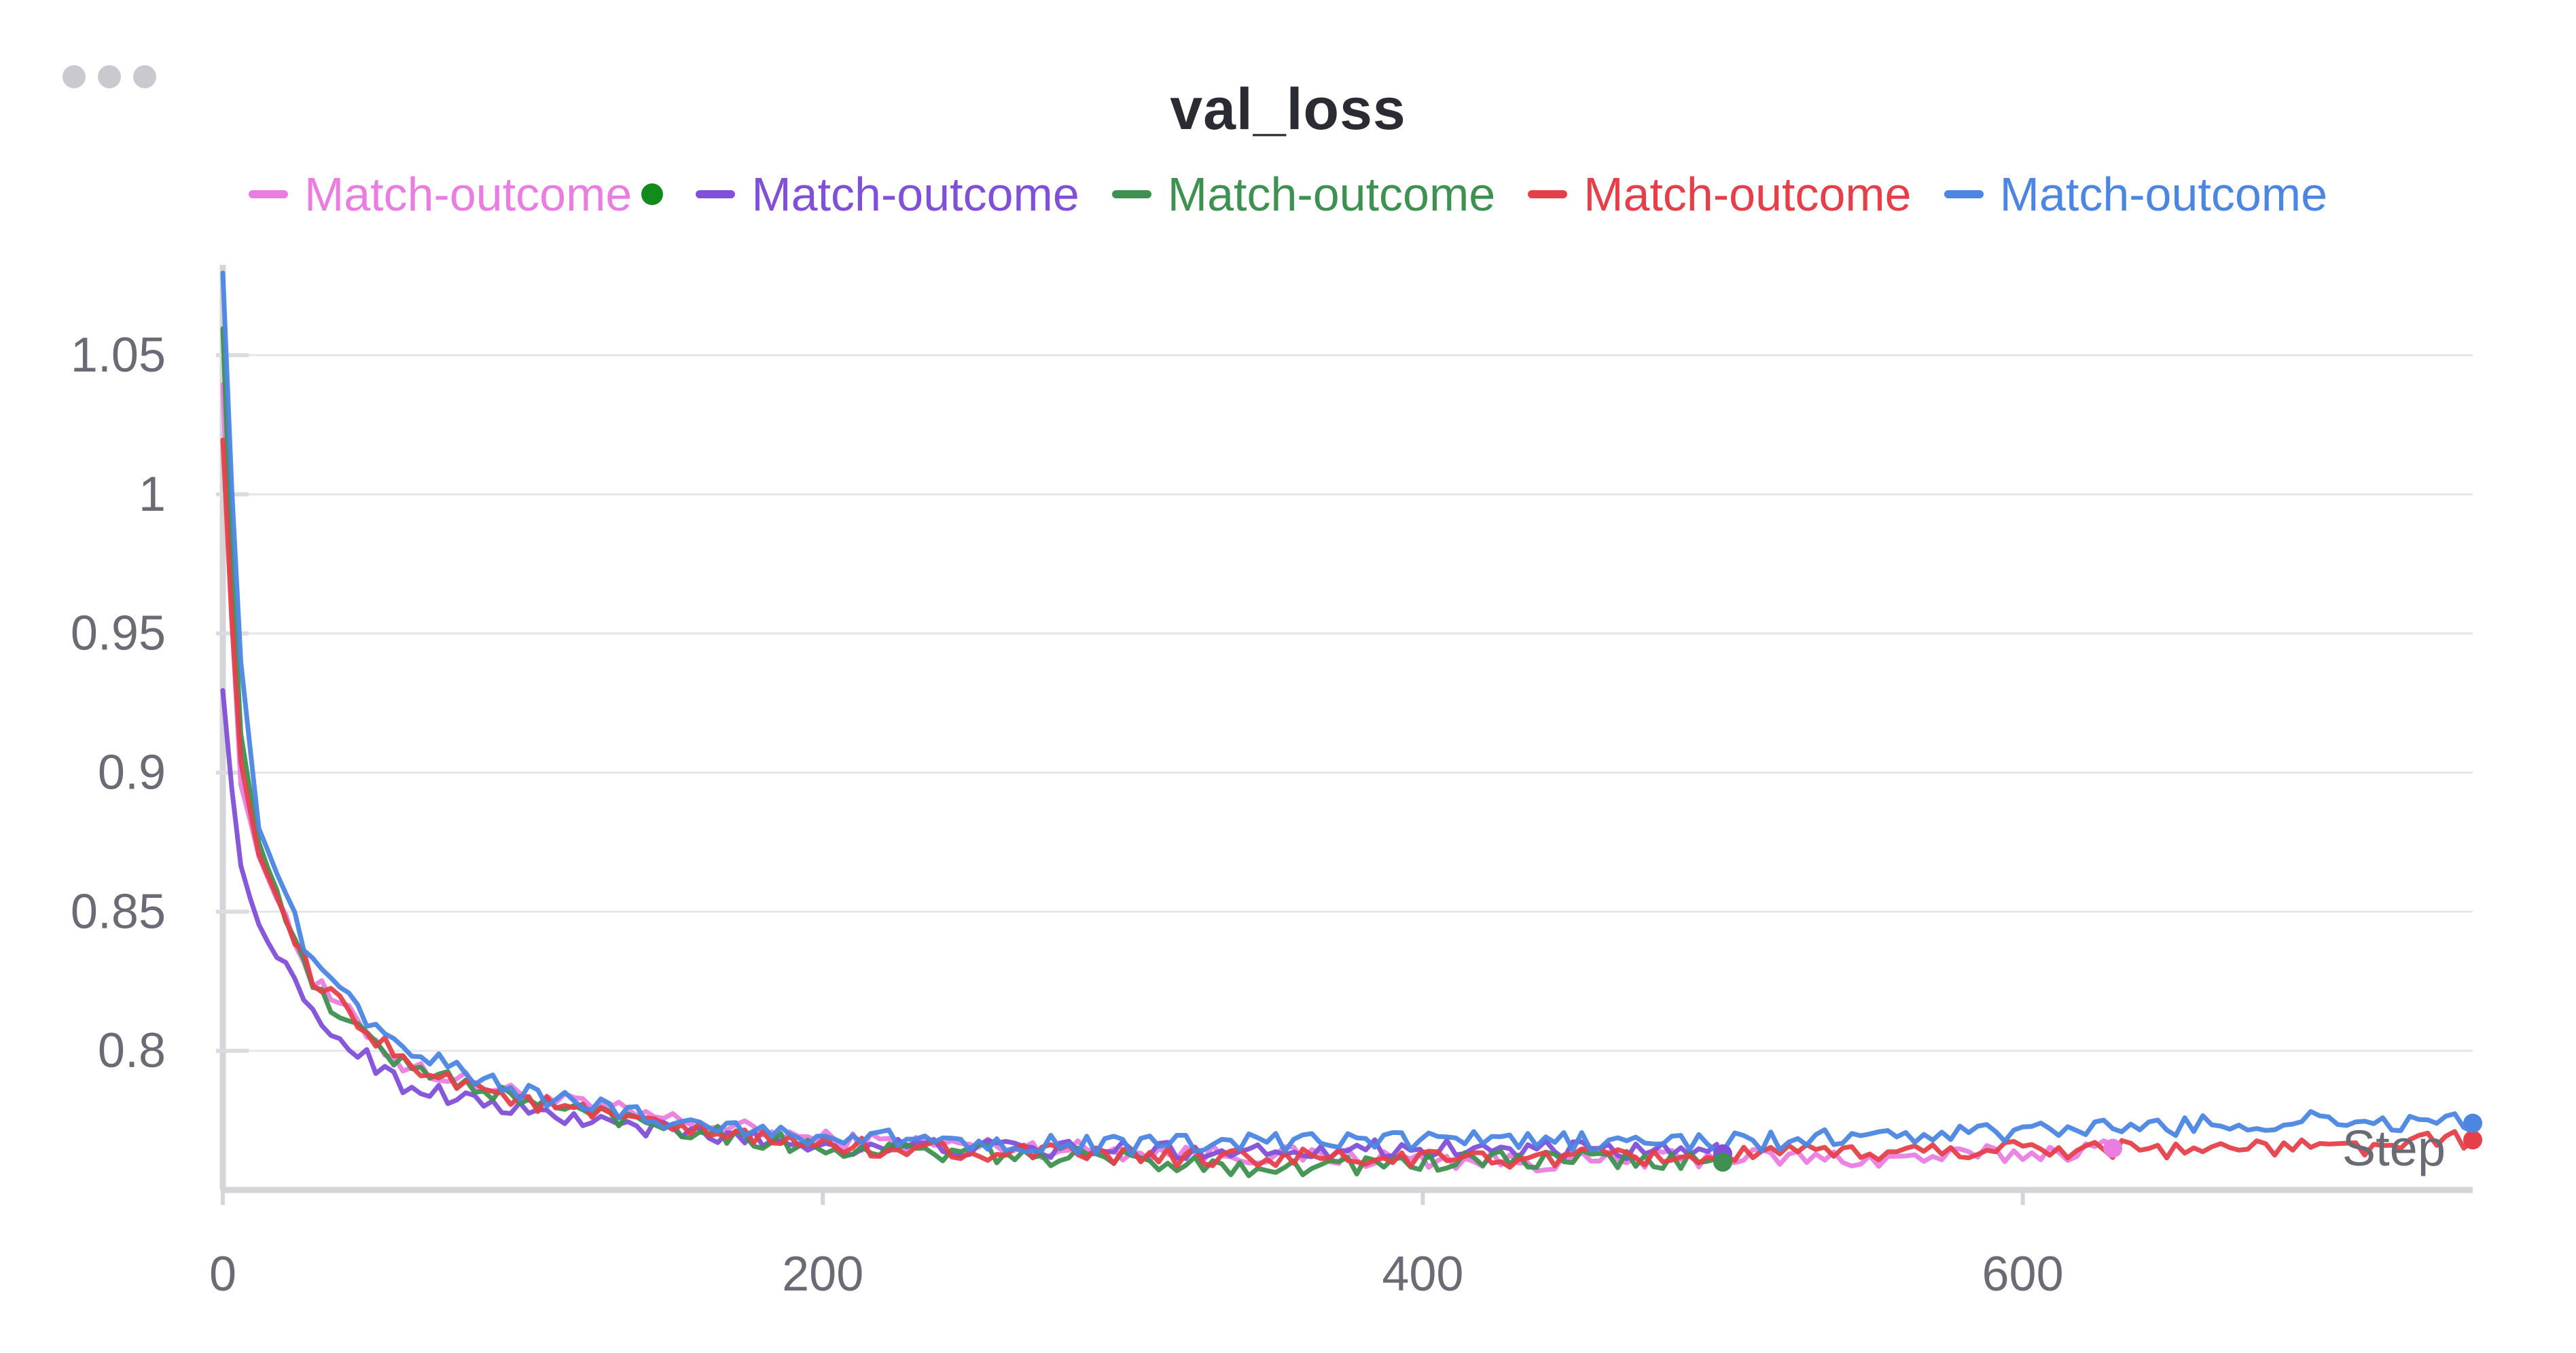 The width and height of the screenshot is (2576, 1353). I want to click on x-tick-label: 600, so click(2023, 1274).